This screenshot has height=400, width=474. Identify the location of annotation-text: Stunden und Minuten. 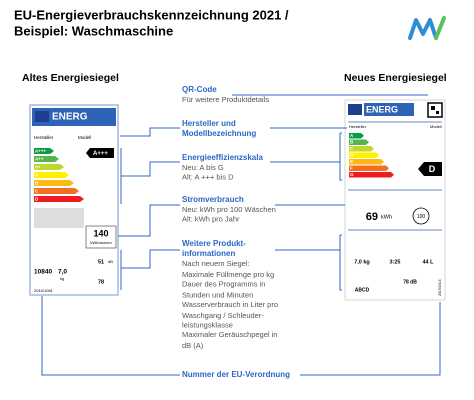
(217, 294).